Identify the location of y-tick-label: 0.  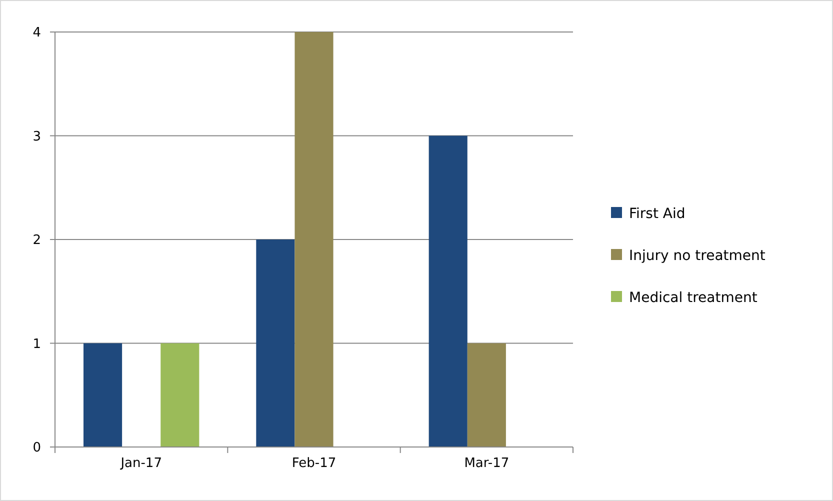
(36, 448).